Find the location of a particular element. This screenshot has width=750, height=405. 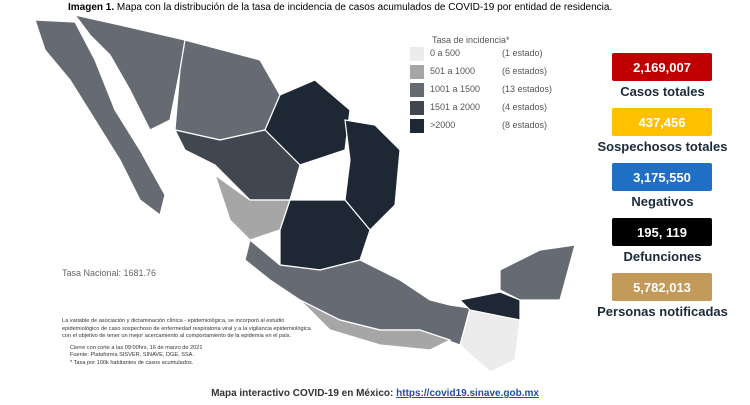

stat-label: Casos totales is located at coordinates (662, 91).